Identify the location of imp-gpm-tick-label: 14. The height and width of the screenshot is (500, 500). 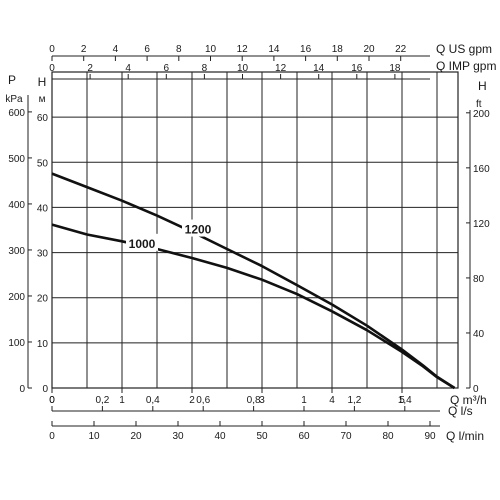
(319, 68).